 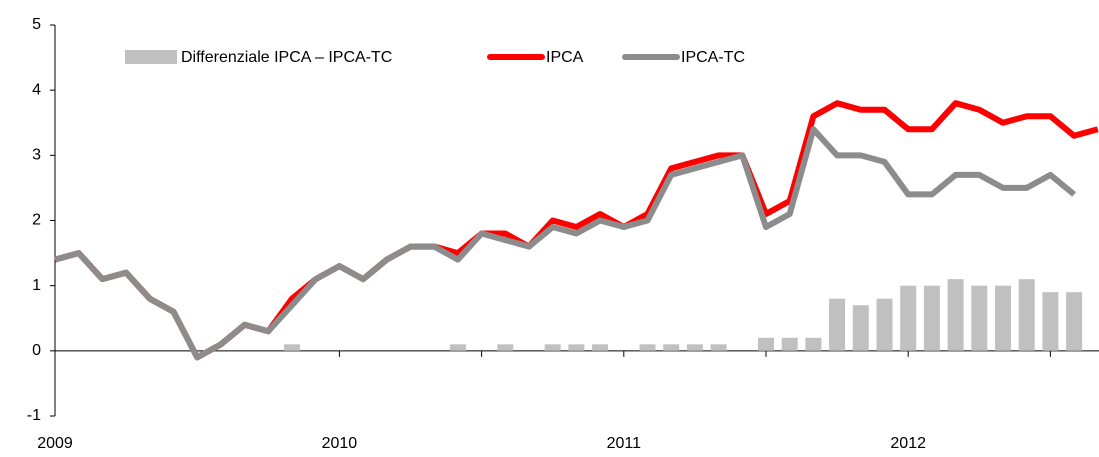 I want to click on x-tick-label: 2009, so click(x=55, y=443).